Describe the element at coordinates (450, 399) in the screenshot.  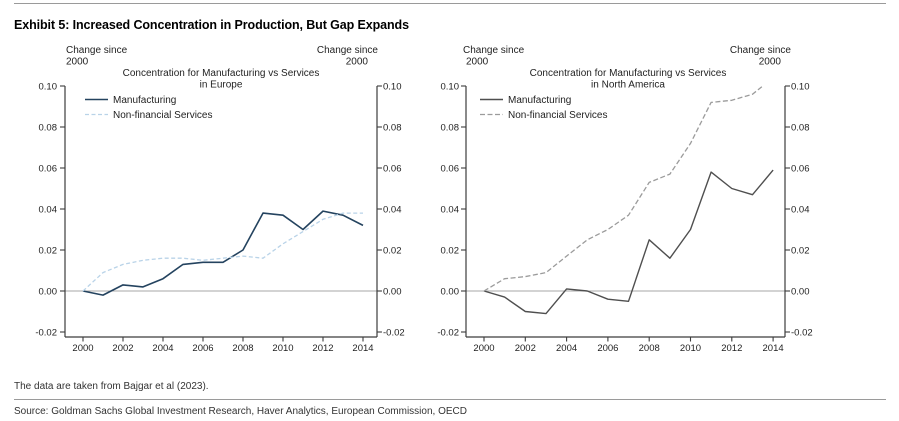
I see `source-divider` at that location.